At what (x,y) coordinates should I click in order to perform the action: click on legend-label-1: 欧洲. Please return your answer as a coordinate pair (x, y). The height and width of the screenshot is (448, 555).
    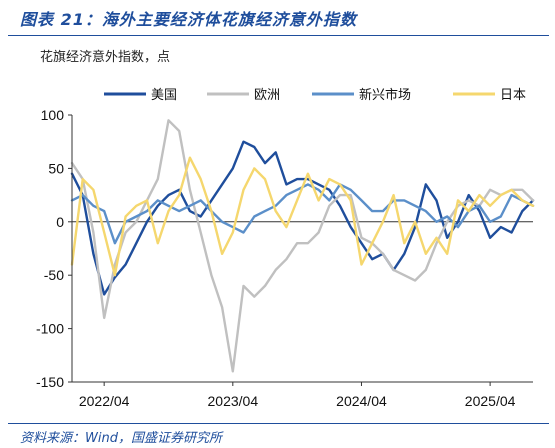
    Looking at the image, I should click on (267, 95).